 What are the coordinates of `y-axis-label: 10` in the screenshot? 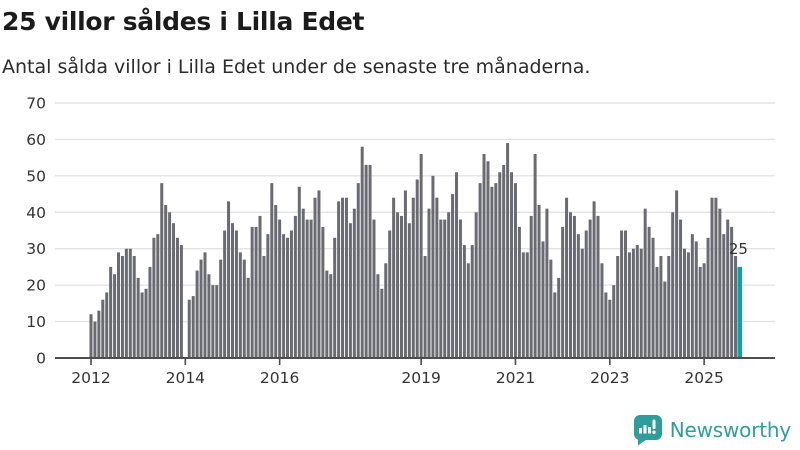 It's located at (36, 322).